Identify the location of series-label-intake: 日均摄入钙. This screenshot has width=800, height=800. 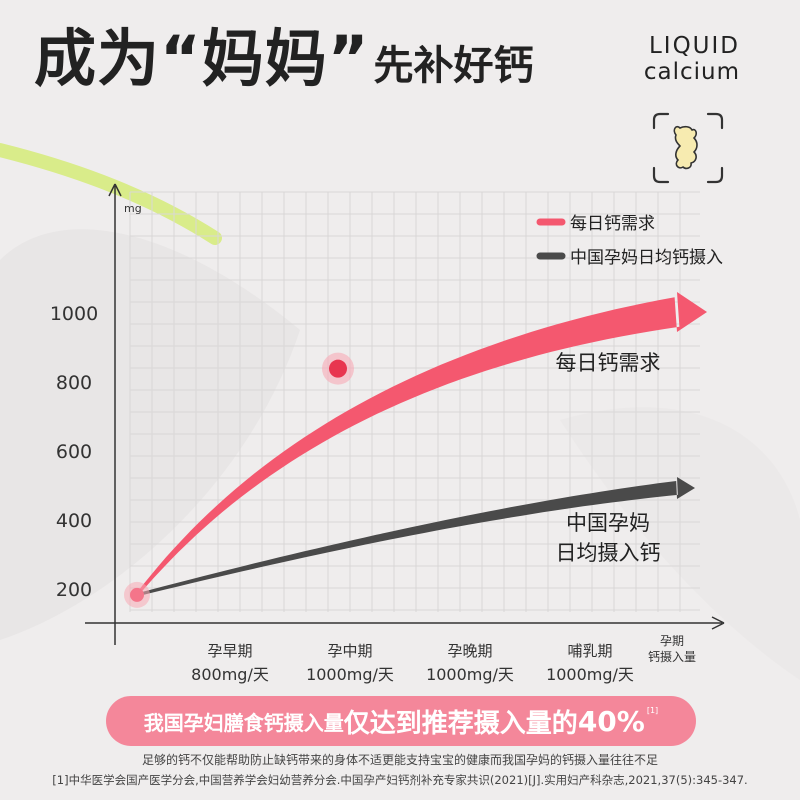
(608, 553).